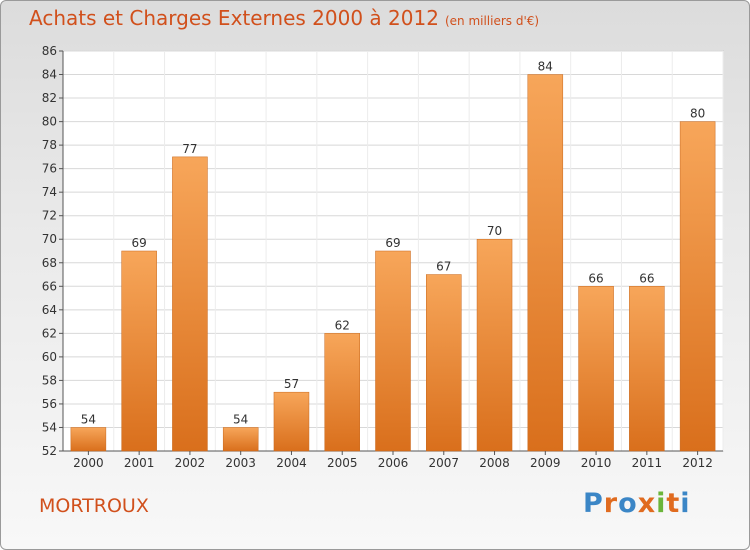 This screenshot has width=750, height=550. I want to click on x-tick-label: 2005, so click(342, 463).